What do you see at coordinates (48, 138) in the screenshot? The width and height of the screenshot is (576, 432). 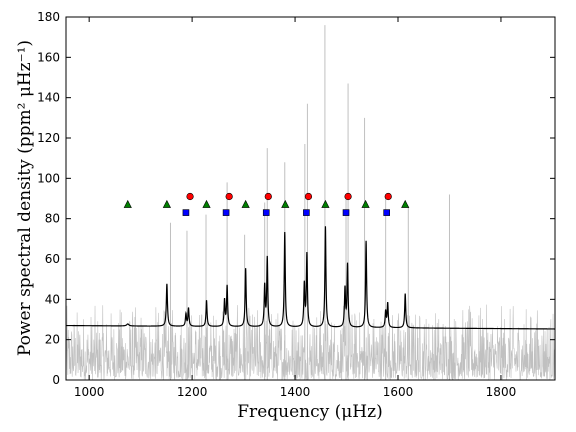 I see `y-tick-label: 120` at bounding box center [48, 138].